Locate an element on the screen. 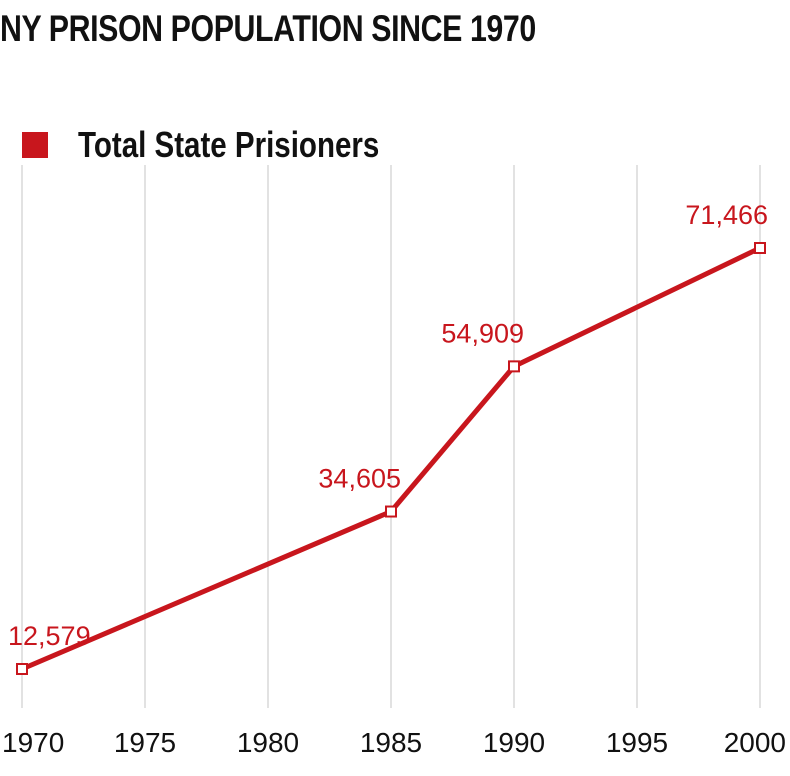 The height and width of the screenshot is (776, 790). x-tick-label: 1985 is located at coordinates (391, 742).